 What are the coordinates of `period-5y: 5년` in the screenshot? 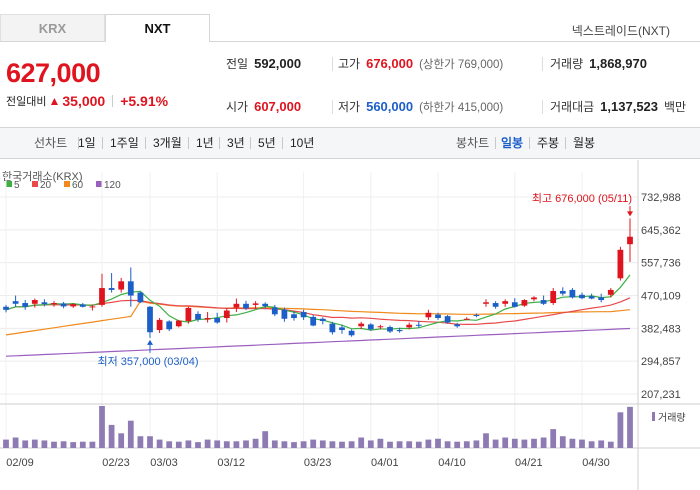 It's located at (267, 143).